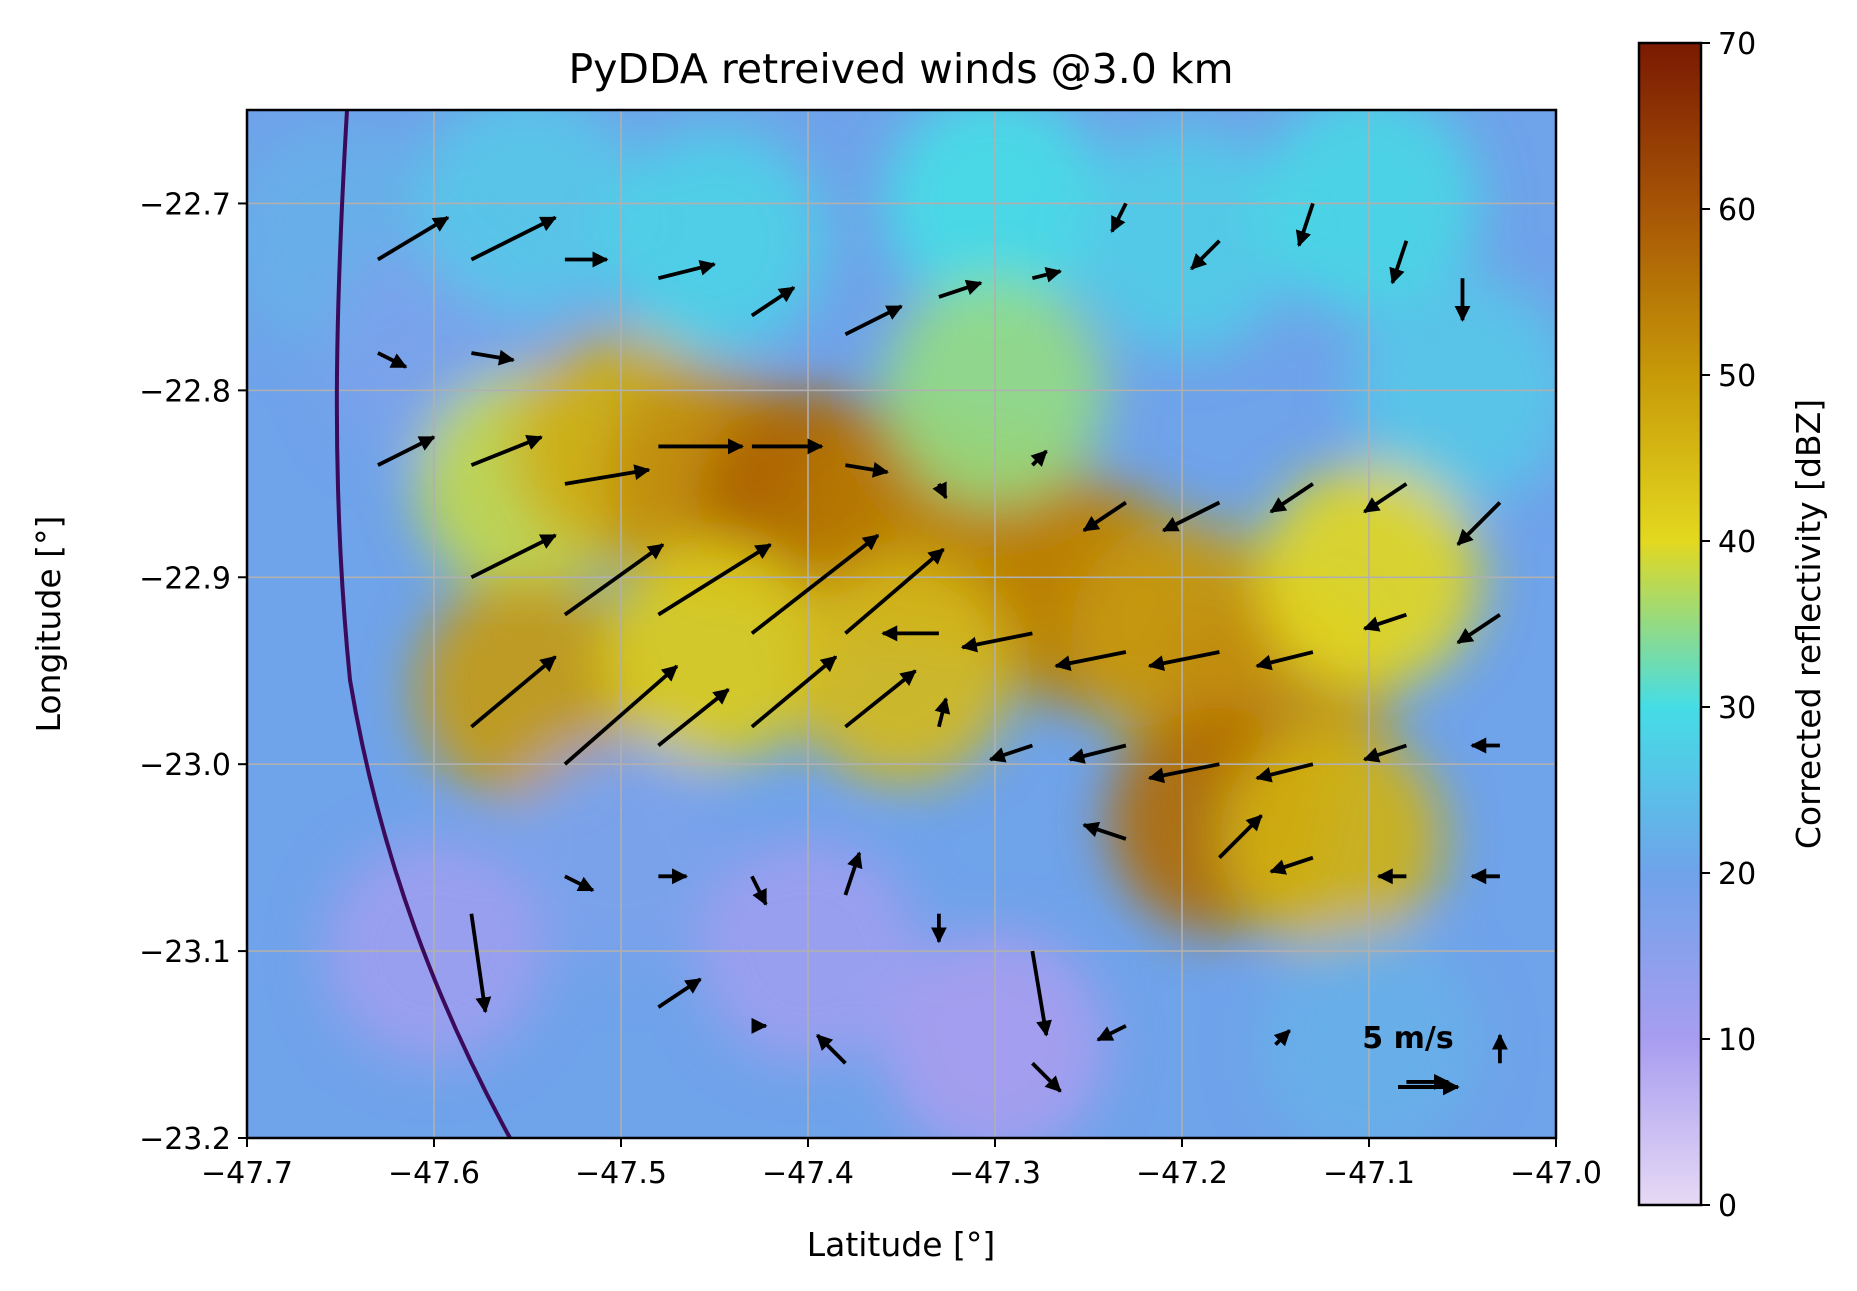  Describe the element at coordinates (185, 578) in the screenshot. I see `y-tick-label: −22.9` at that location.